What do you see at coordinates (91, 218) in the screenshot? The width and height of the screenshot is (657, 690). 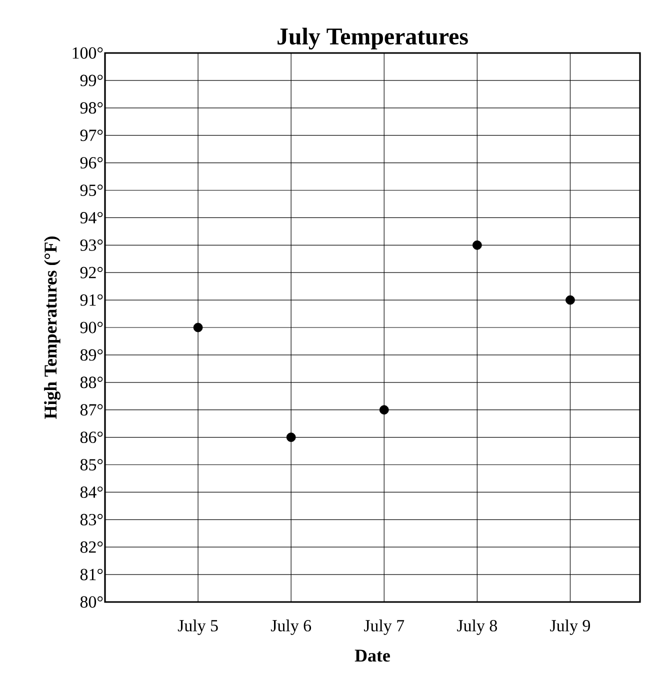 I see `y-tick-label: 94°` at bounding box center [91, 218].